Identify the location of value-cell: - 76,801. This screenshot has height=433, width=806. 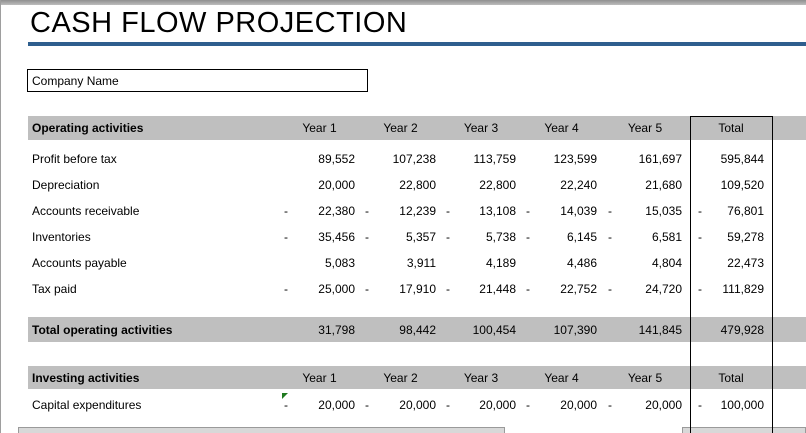
(731, 211).